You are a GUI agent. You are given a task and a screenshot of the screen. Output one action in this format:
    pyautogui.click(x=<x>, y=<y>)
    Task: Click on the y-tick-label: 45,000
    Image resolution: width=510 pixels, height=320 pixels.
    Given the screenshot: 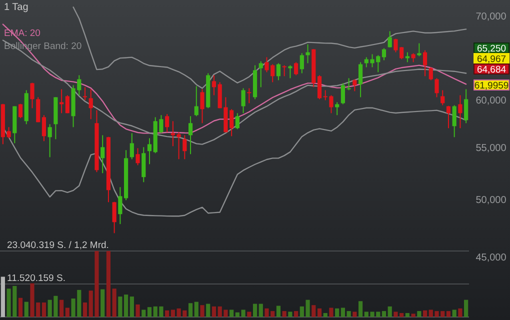 What is the action you would take?
    pyautogui.click(x=491, y=258)
    